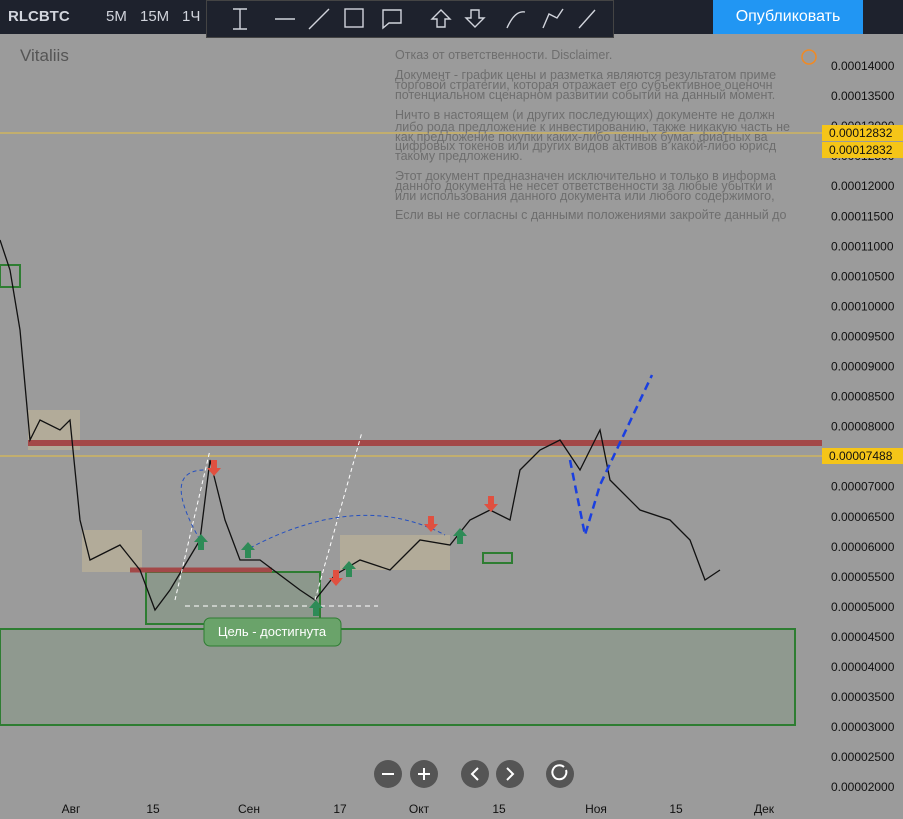 Image resolution: width=903 pixels, height=819 pixels. Describe the element at coordinates (862, 246) in the screenshot. I see `price-label: 0.00011000` at that location.